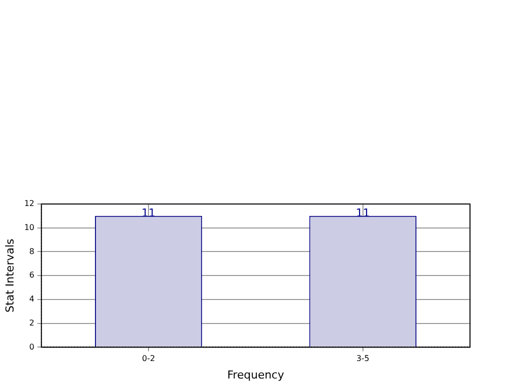 This screenshot has width=520, height=390. What do you see at coordinates (31, 251) in the screenshot?
I see `y-tick-label: 8` at bounding box center [31, 251].